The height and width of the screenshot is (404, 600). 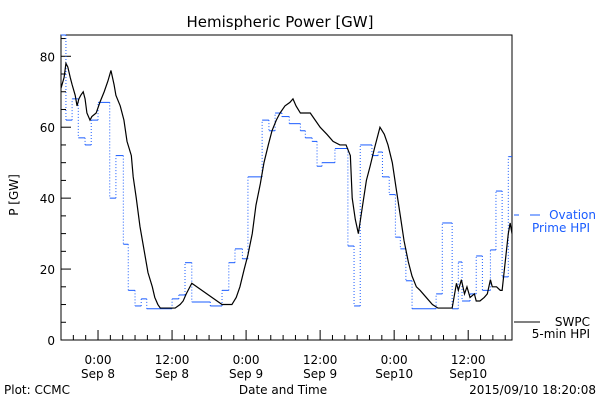 What do you see at coordinates (51, 341) in the screenshot?
I see `y-tick-label: 0` at bounding box center [51, 341].